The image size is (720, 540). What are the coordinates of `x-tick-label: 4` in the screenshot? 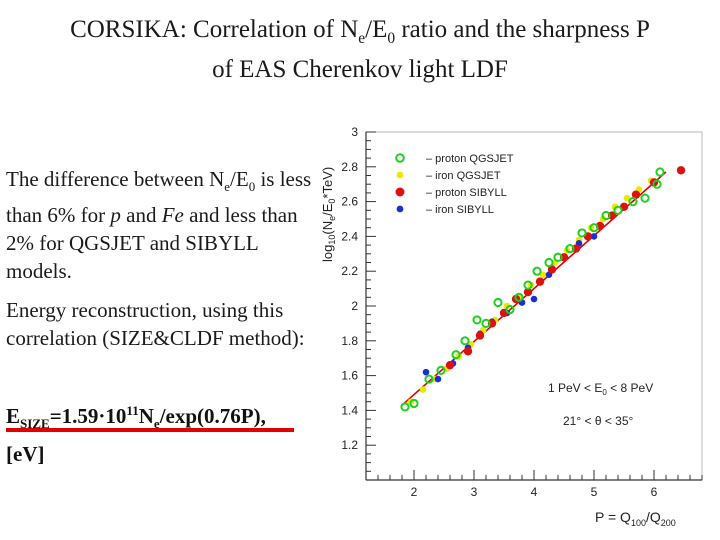 It's located at (534, 492).